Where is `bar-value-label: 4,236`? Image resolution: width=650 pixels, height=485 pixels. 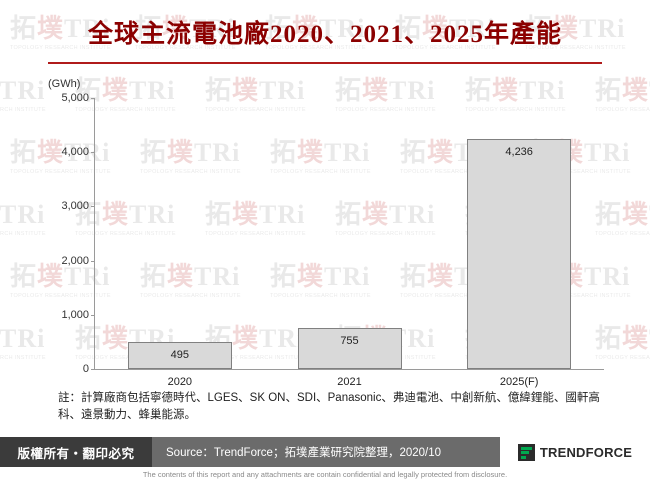 bar-value-label: 4,236 is located at coordinates (519, 152).